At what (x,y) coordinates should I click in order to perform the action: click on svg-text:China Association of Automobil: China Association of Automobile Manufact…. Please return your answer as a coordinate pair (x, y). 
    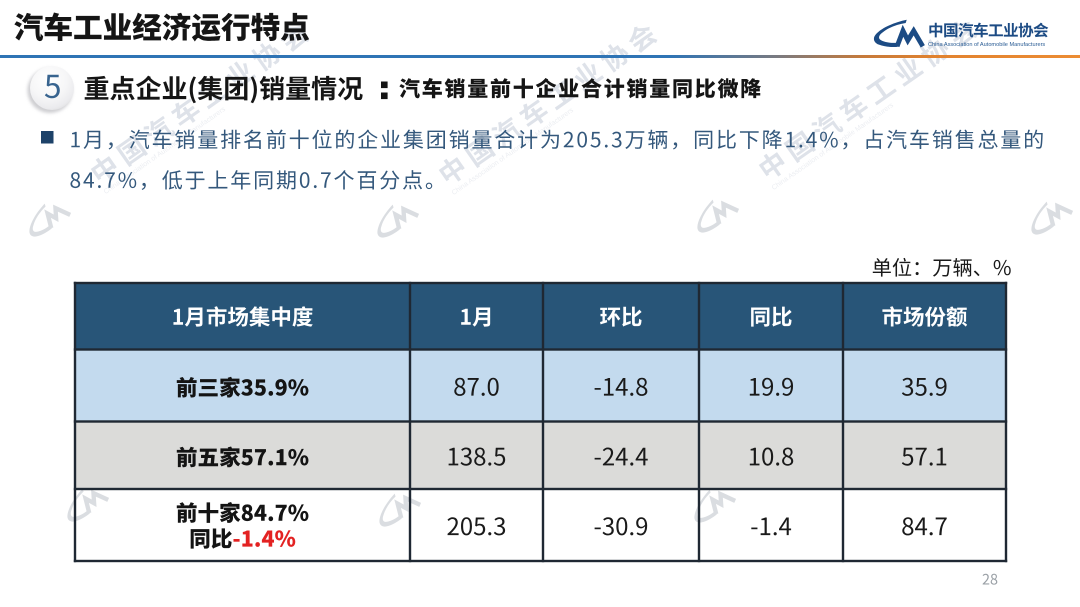
    Looking at the image, I should click on (986, 45).